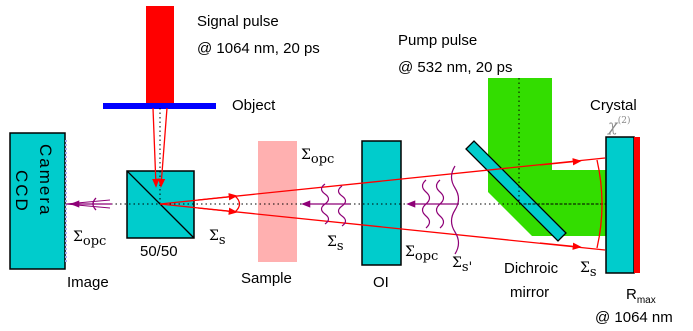  What do you see at coordinates (588, 270) in the screenshot?
I see `sigma-s-crystal: Σs` at bounding box center [588, 270].